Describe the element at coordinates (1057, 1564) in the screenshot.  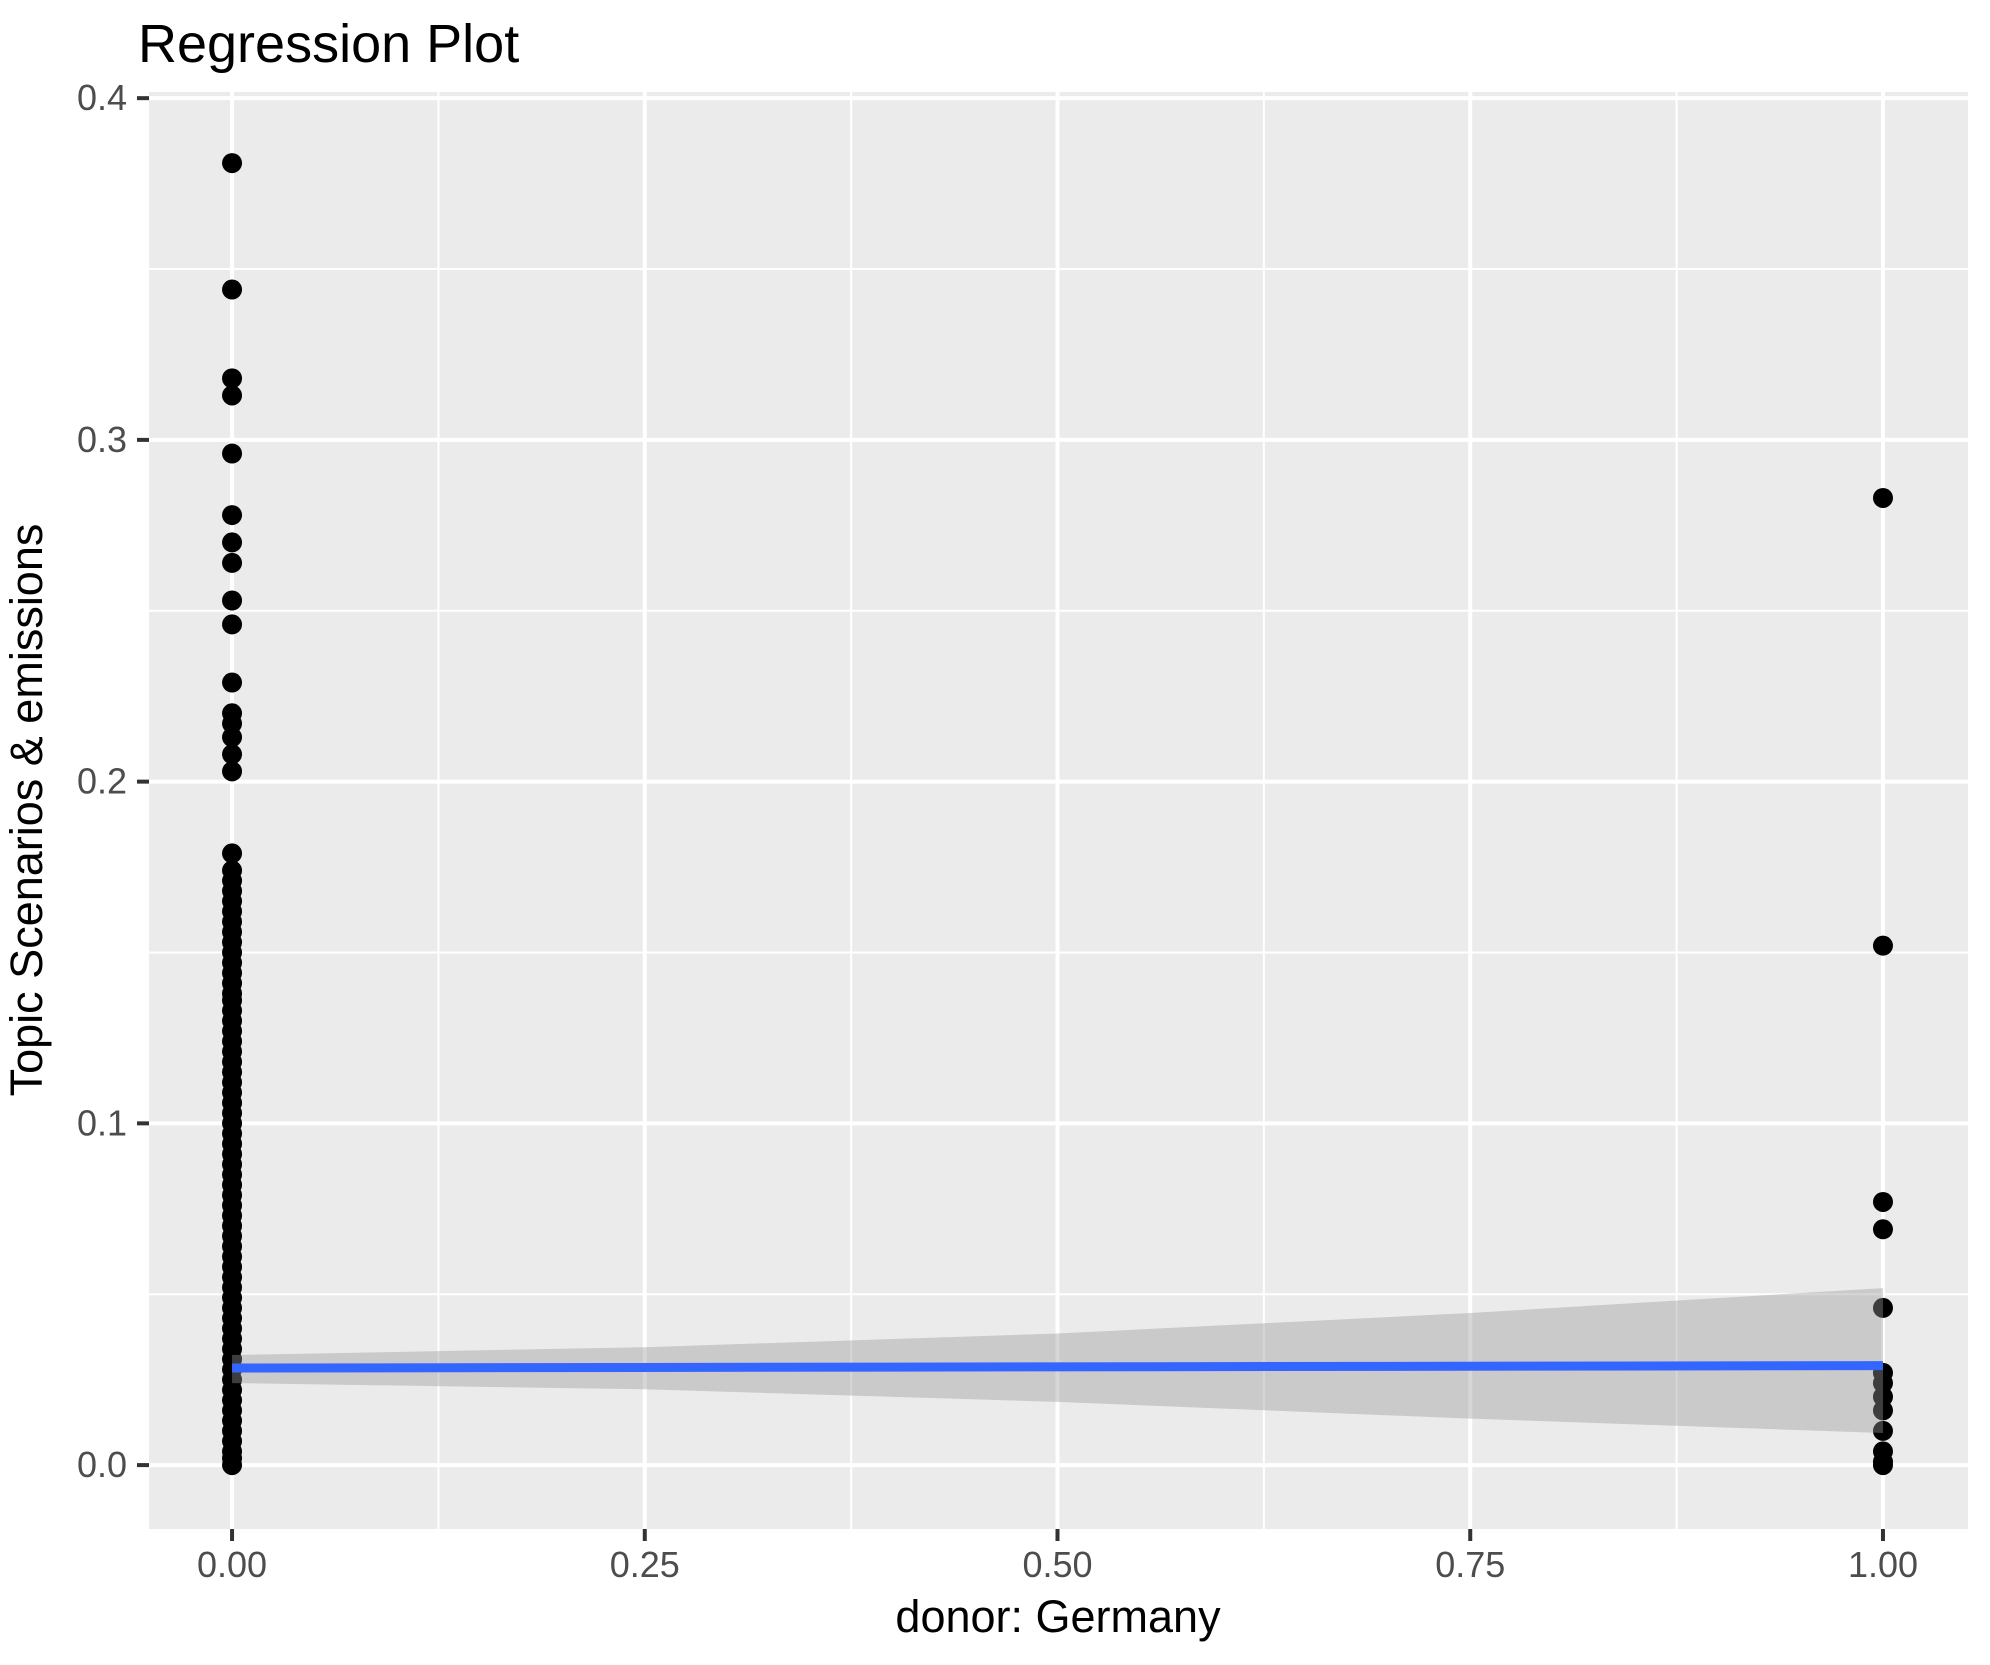
I see `x-tick-label: 0.50` at that location.